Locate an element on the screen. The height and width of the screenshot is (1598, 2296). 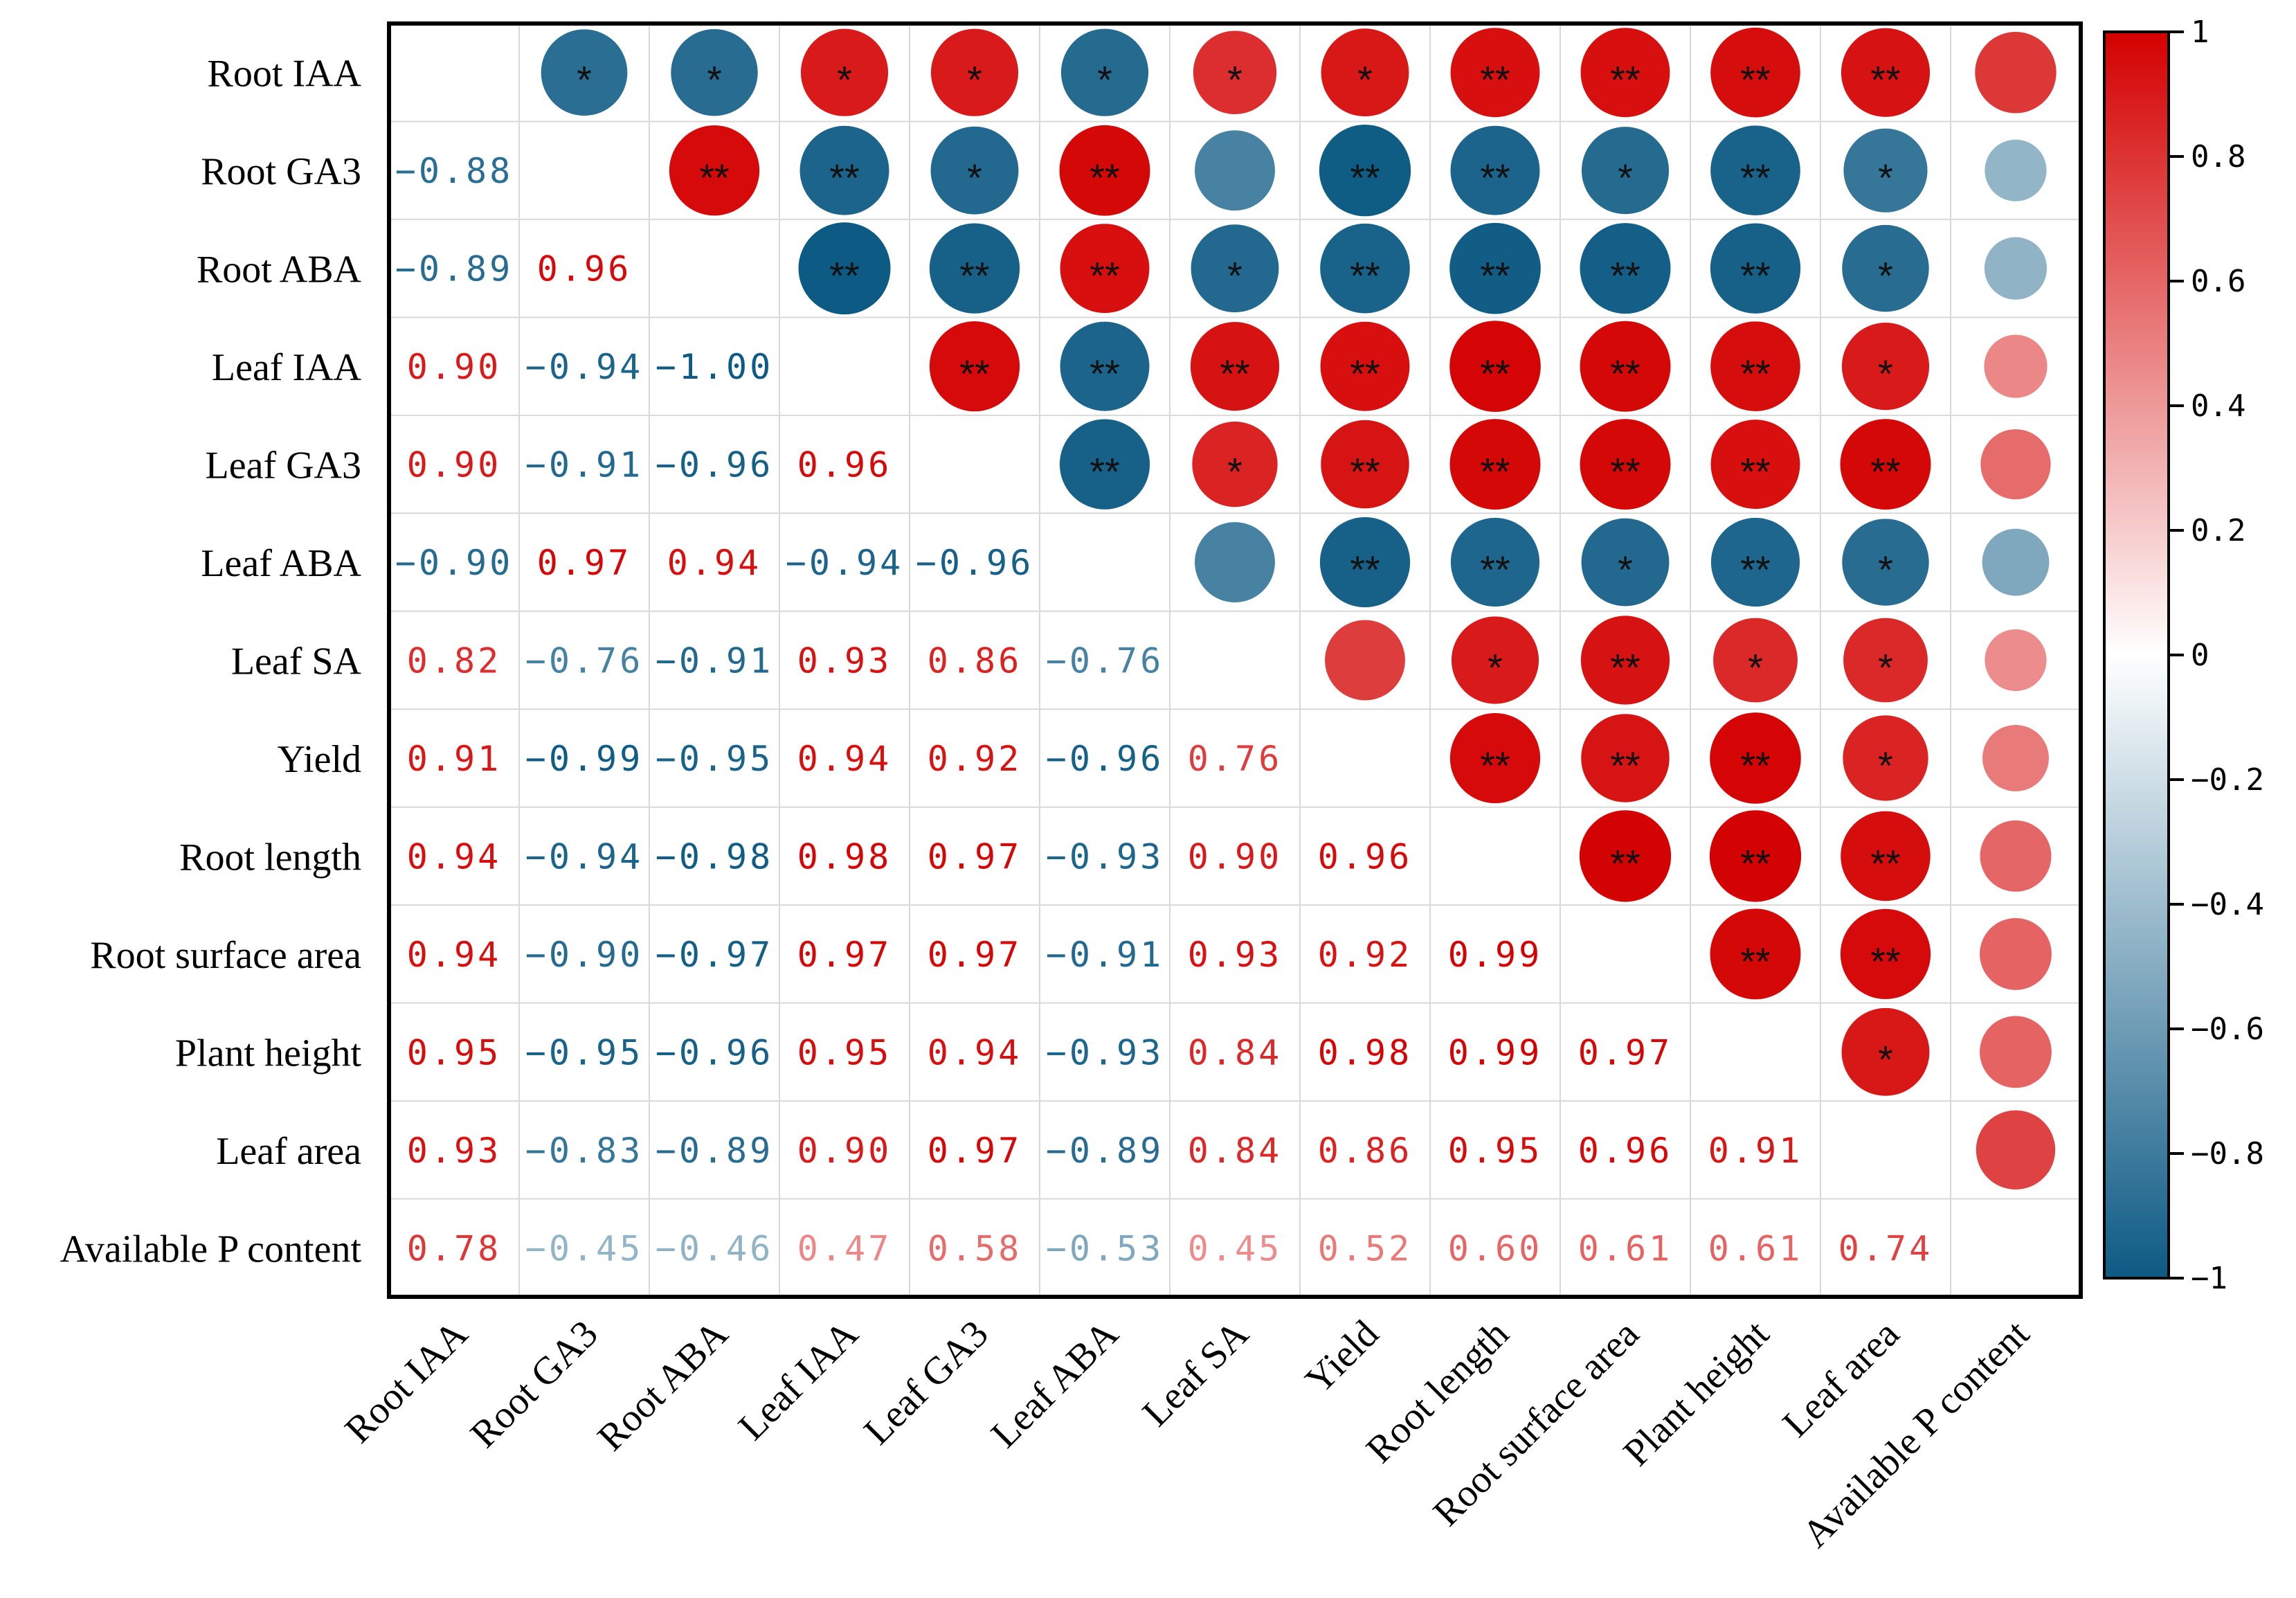
coef-label: 0.91 is located at coordinates (454, 759).